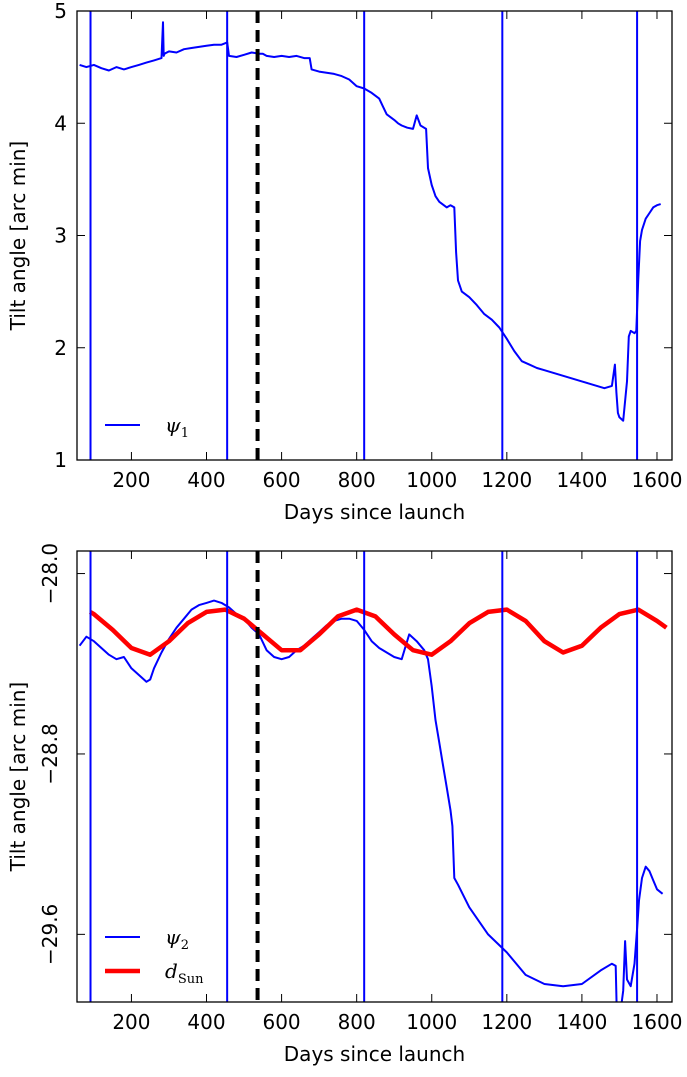 Image resolution: width=687 pixels, height=1077 pixels. I want to click on top-xtick-label-800: 800, so click(357, 480).